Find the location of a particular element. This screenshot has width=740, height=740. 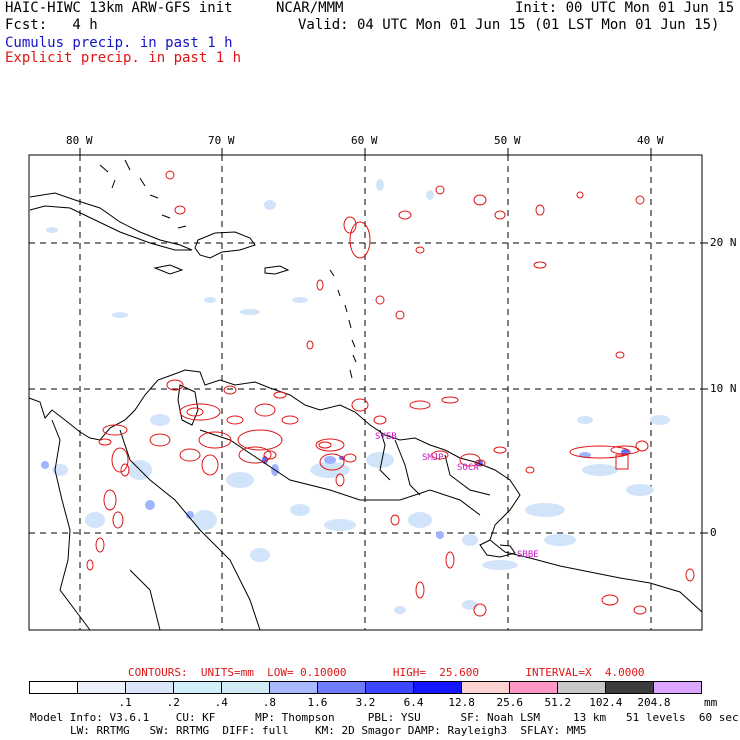

colorbar-label: 3.2 is located at coordinates (365, 702).